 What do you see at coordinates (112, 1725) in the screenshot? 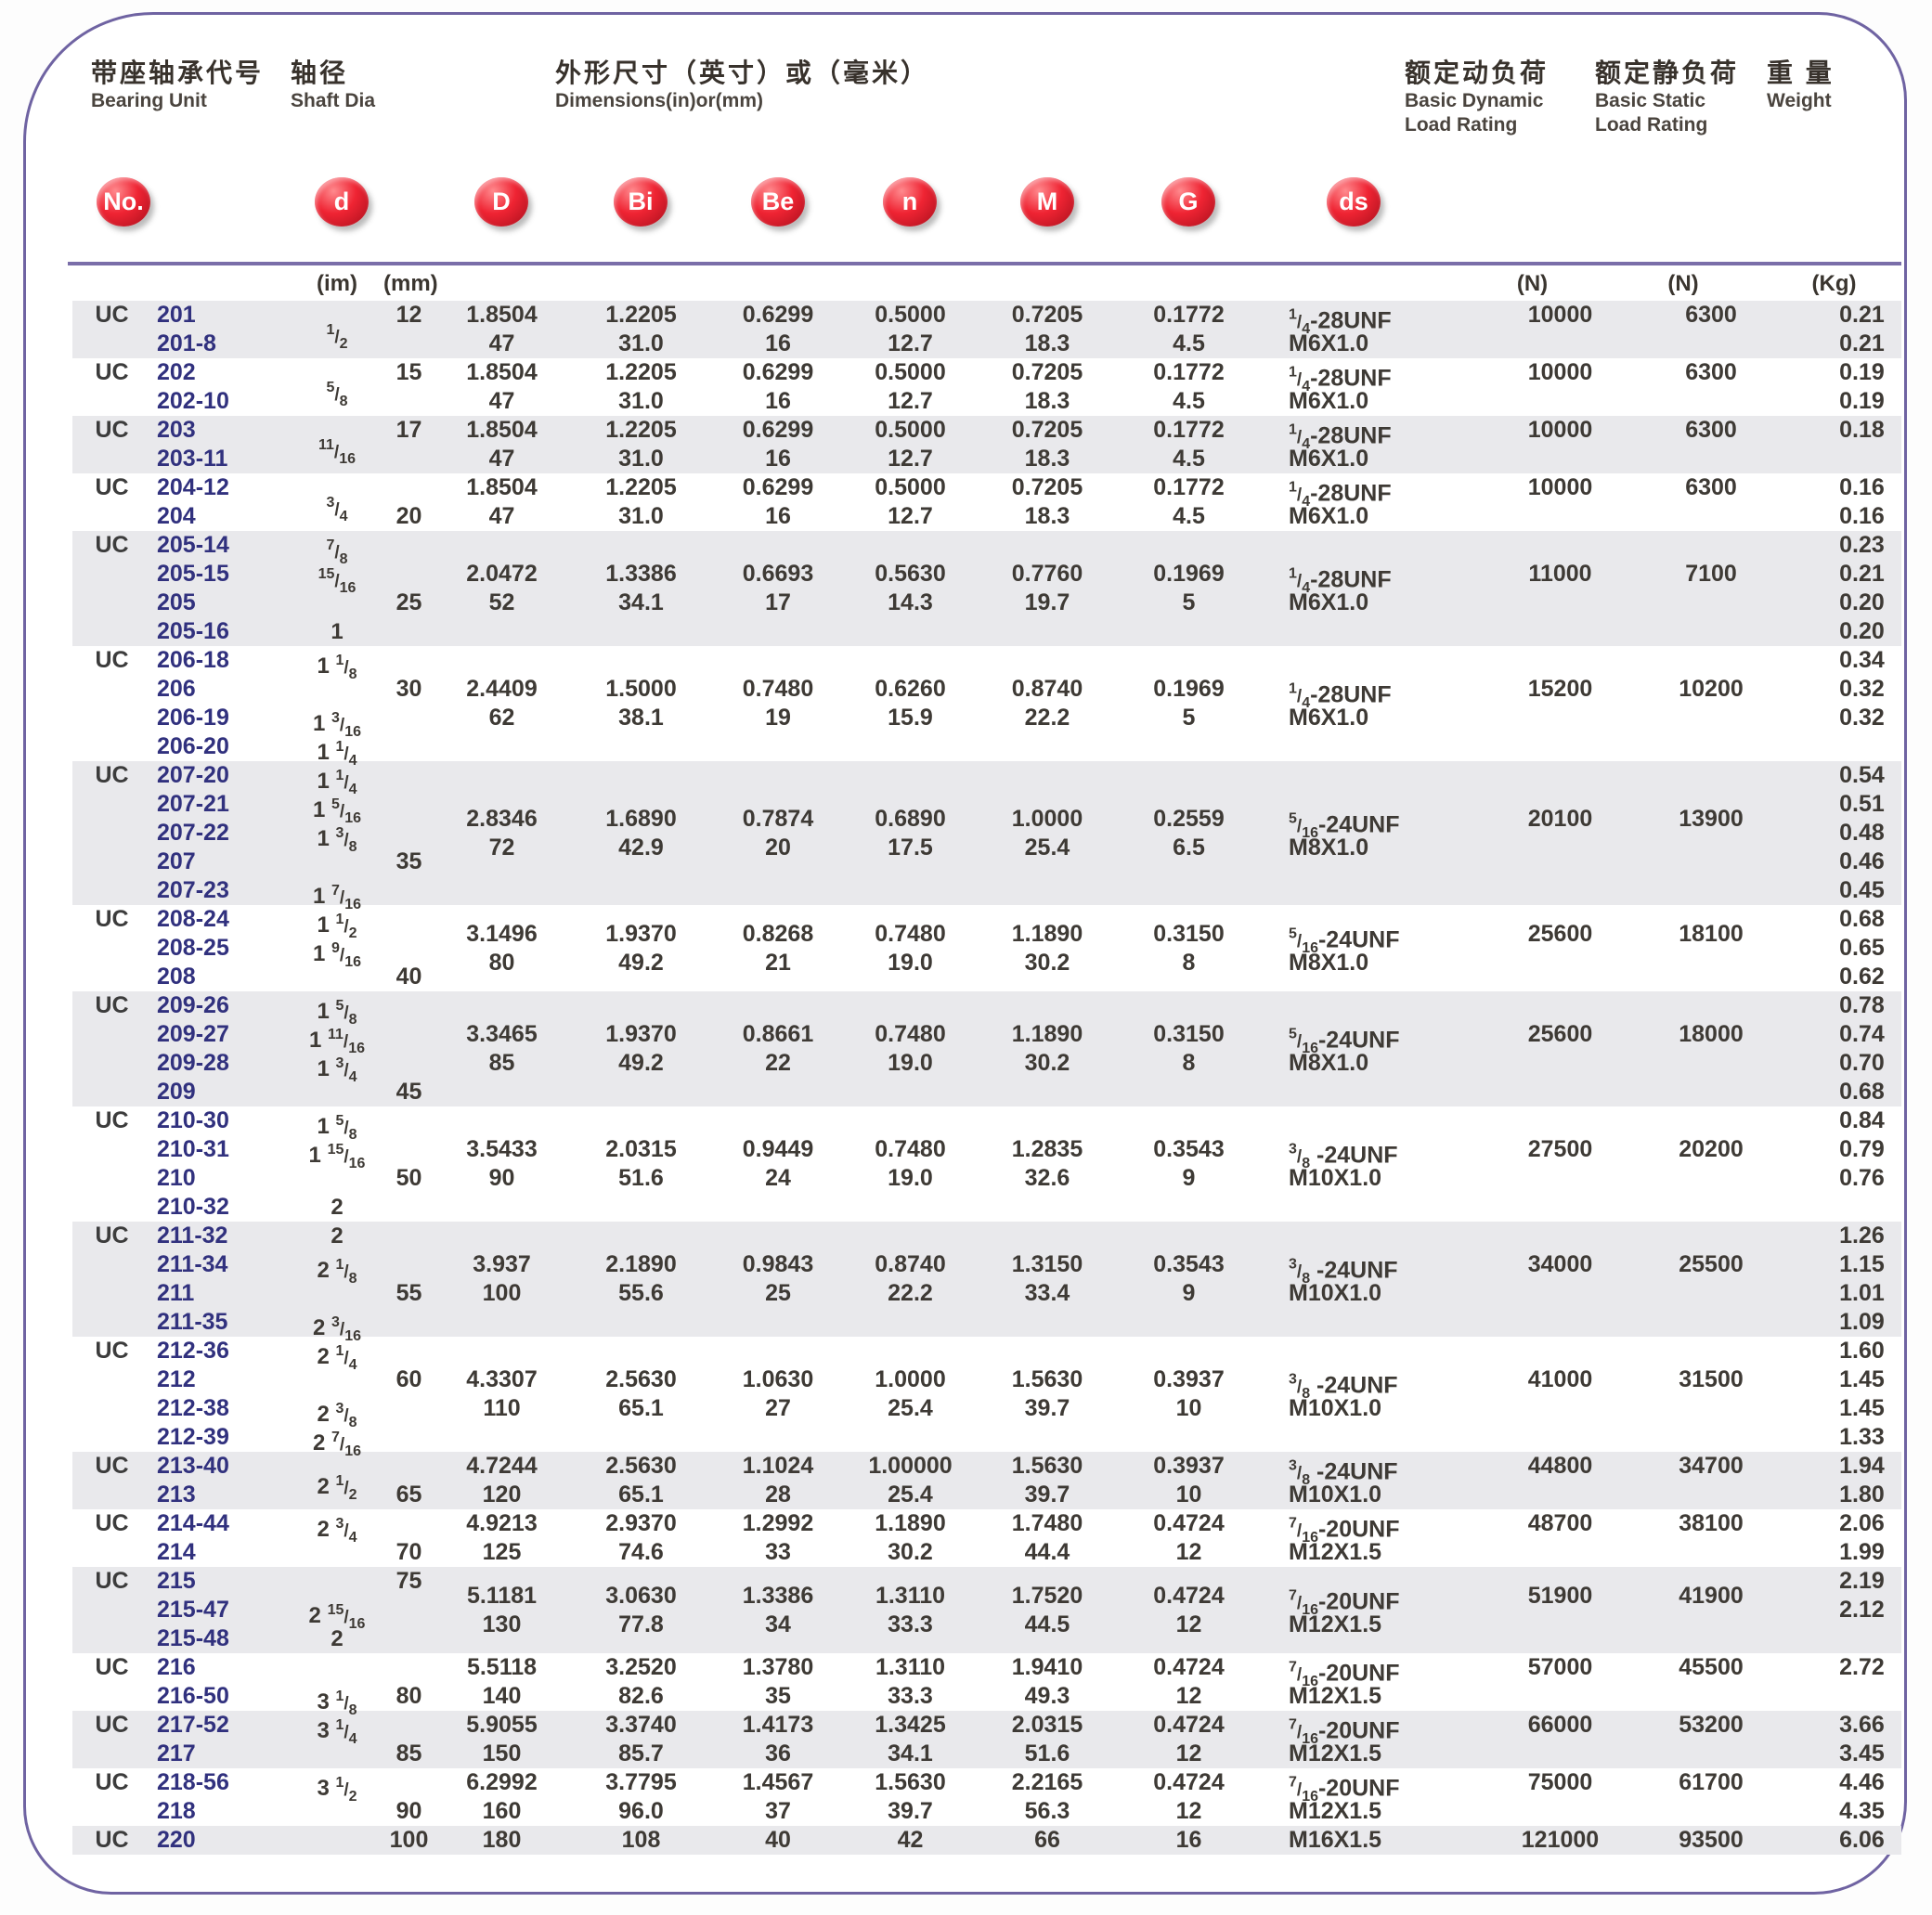
I see `cell-uc-217: UC` at bounding box center [112, 1725].